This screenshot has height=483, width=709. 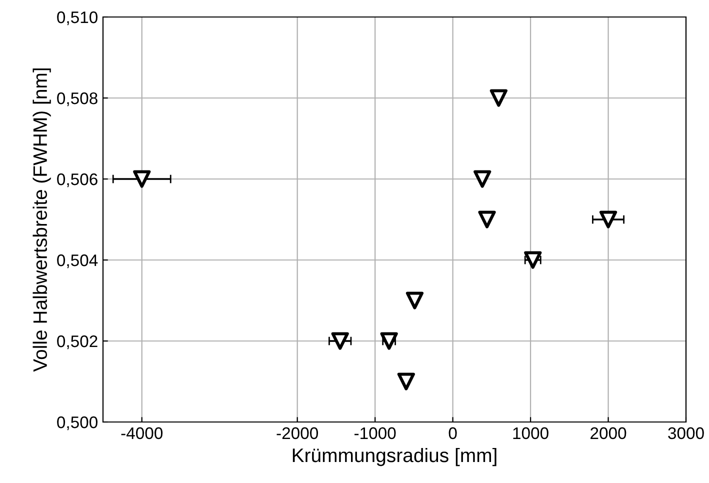 What do you see at coordinates (77, 261) in the screenshot?
I see `y-tick-label: 0,504` at bounding box center [77, 261].